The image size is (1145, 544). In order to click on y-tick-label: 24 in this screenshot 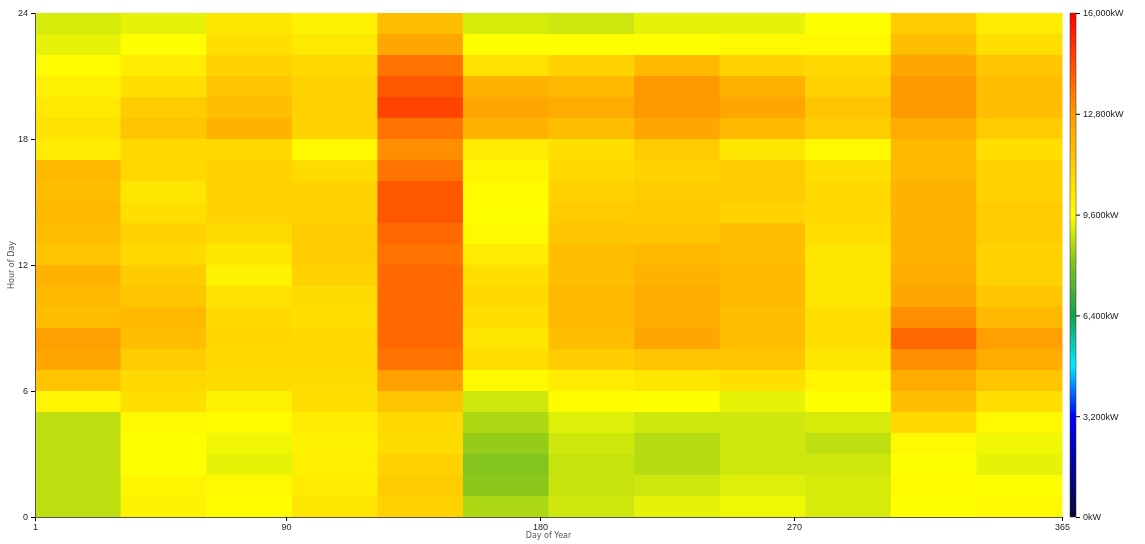, I will do `click(22, 13)`.